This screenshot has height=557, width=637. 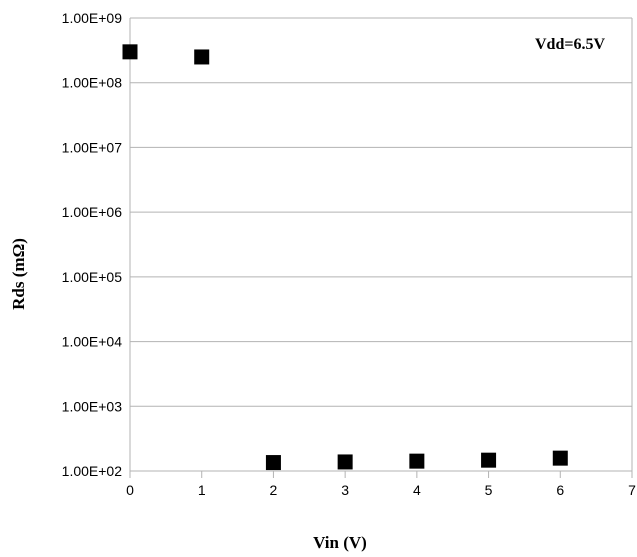 I want to click on y-axis-title: Rds (mΩ), so click(x=18, y=274).